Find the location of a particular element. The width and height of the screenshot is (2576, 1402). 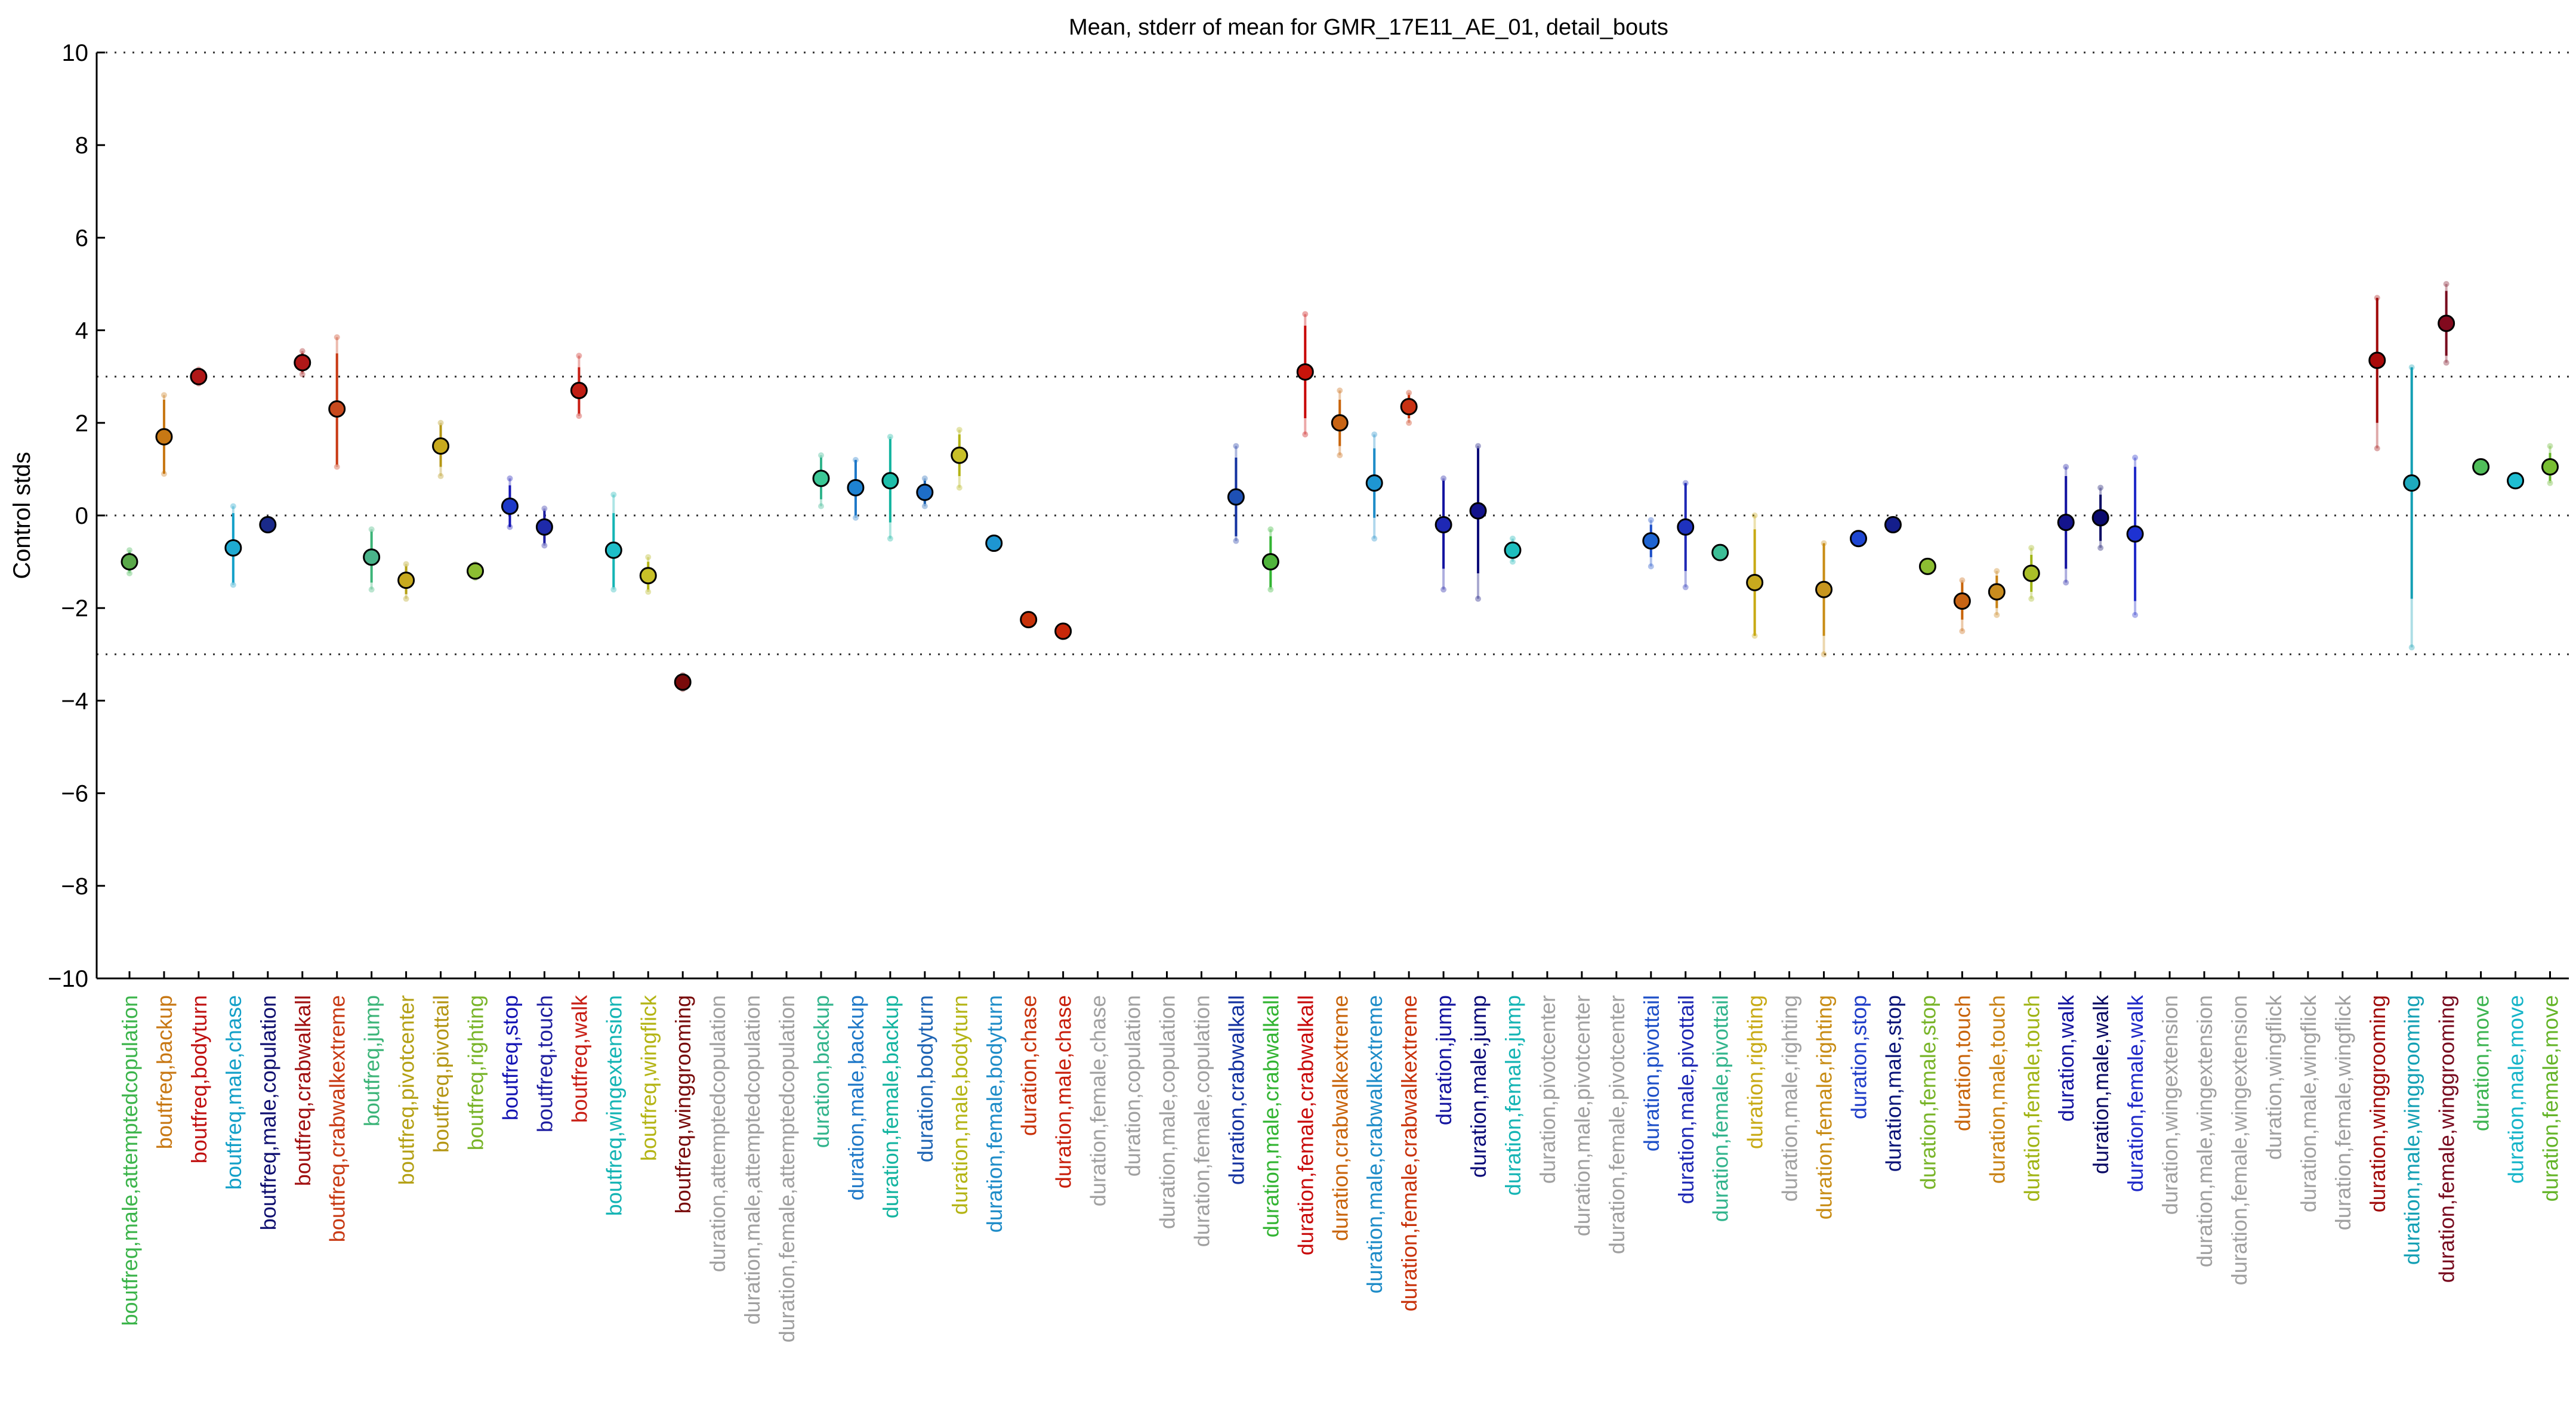

x-tick-label: duration,male,chase is located at coordinates (1063, 1091).